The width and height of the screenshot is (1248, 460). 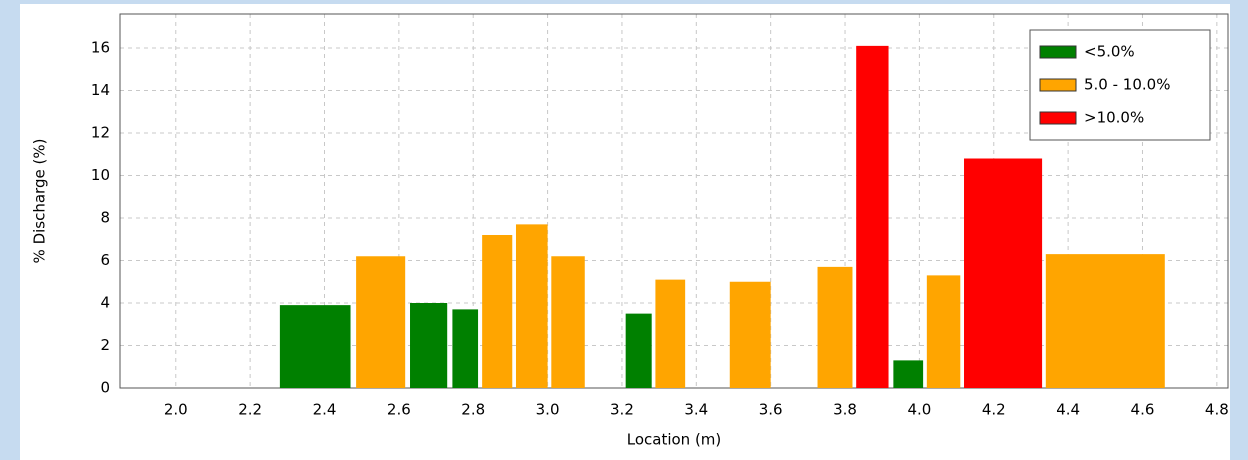 I want to click on x-tick-label: 4.6, so click(x=1143, y=410).